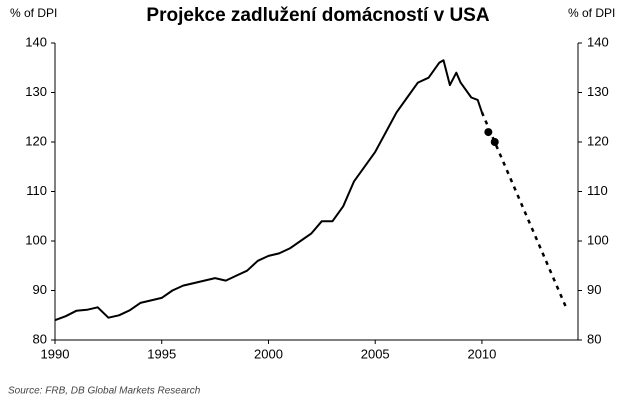 The width and height of the screenshot is (640, 404). Describe the element at coordinates (40, 289) in the screenshot. I see `y-tick-label: 90` at that location.